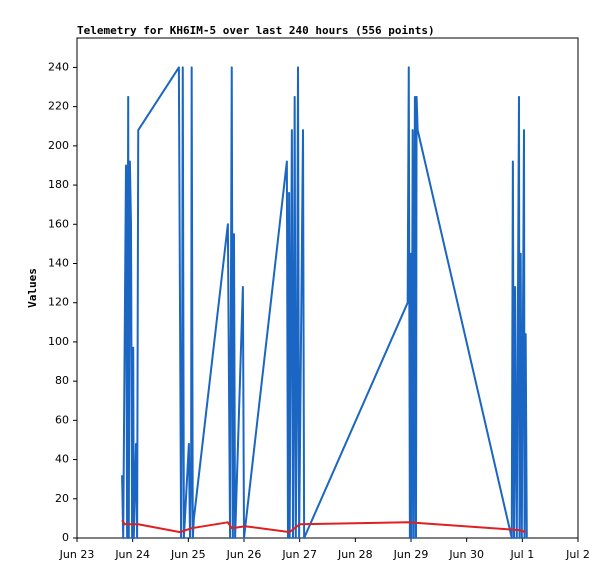  What do you see at coordinates (58, 223) in the screenshot?
I see `y-tick-label: 160` at bounding box center [58, 223].